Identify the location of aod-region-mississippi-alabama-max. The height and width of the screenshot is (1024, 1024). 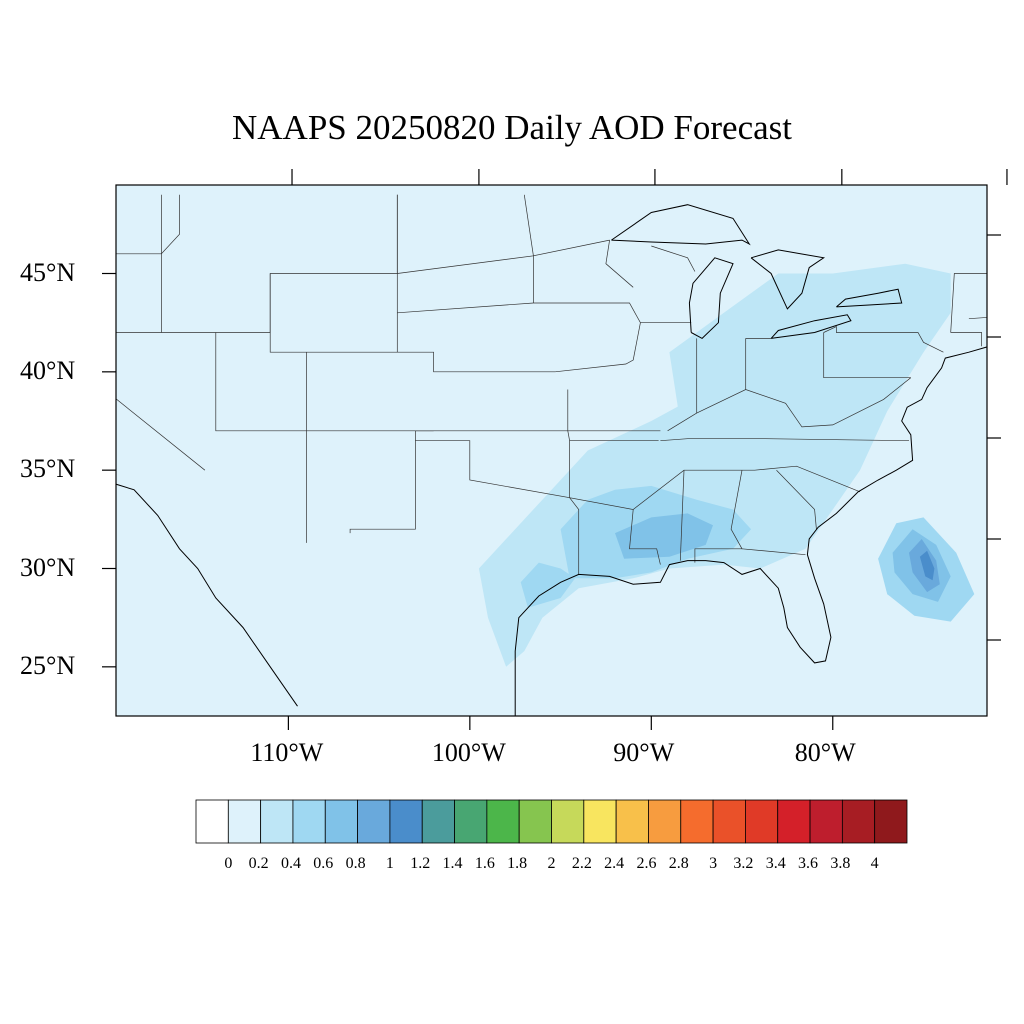
(664, 536).